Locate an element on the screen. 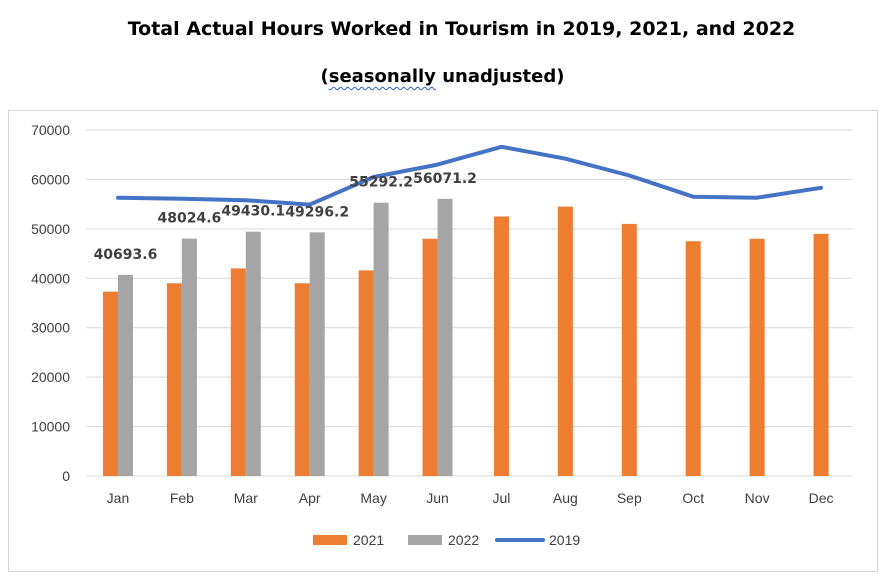 The width and height of the screenshot is (885, 580). x-tick-label: Jun is located at coordinates (437, 498).